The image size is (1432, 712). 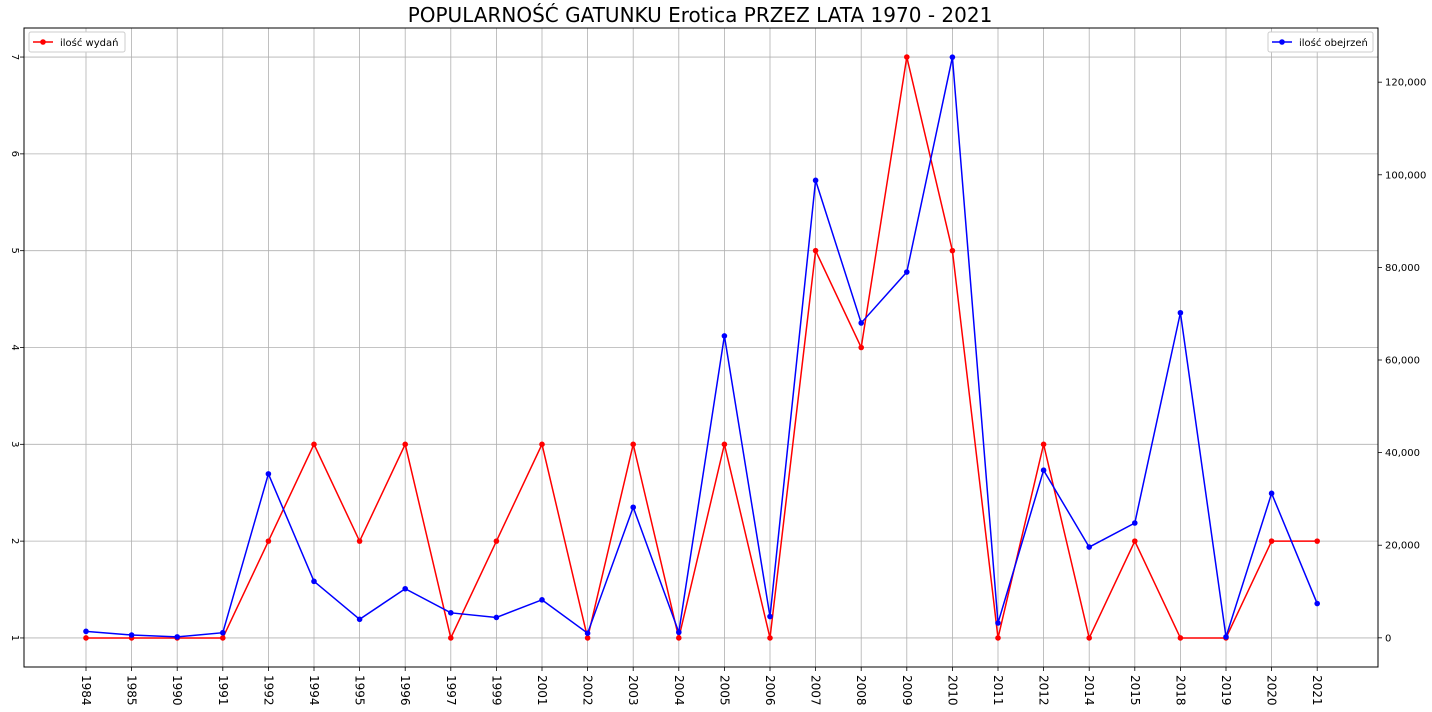 I want to click on x-tick-label: 1992, so click(x=268, y=690).